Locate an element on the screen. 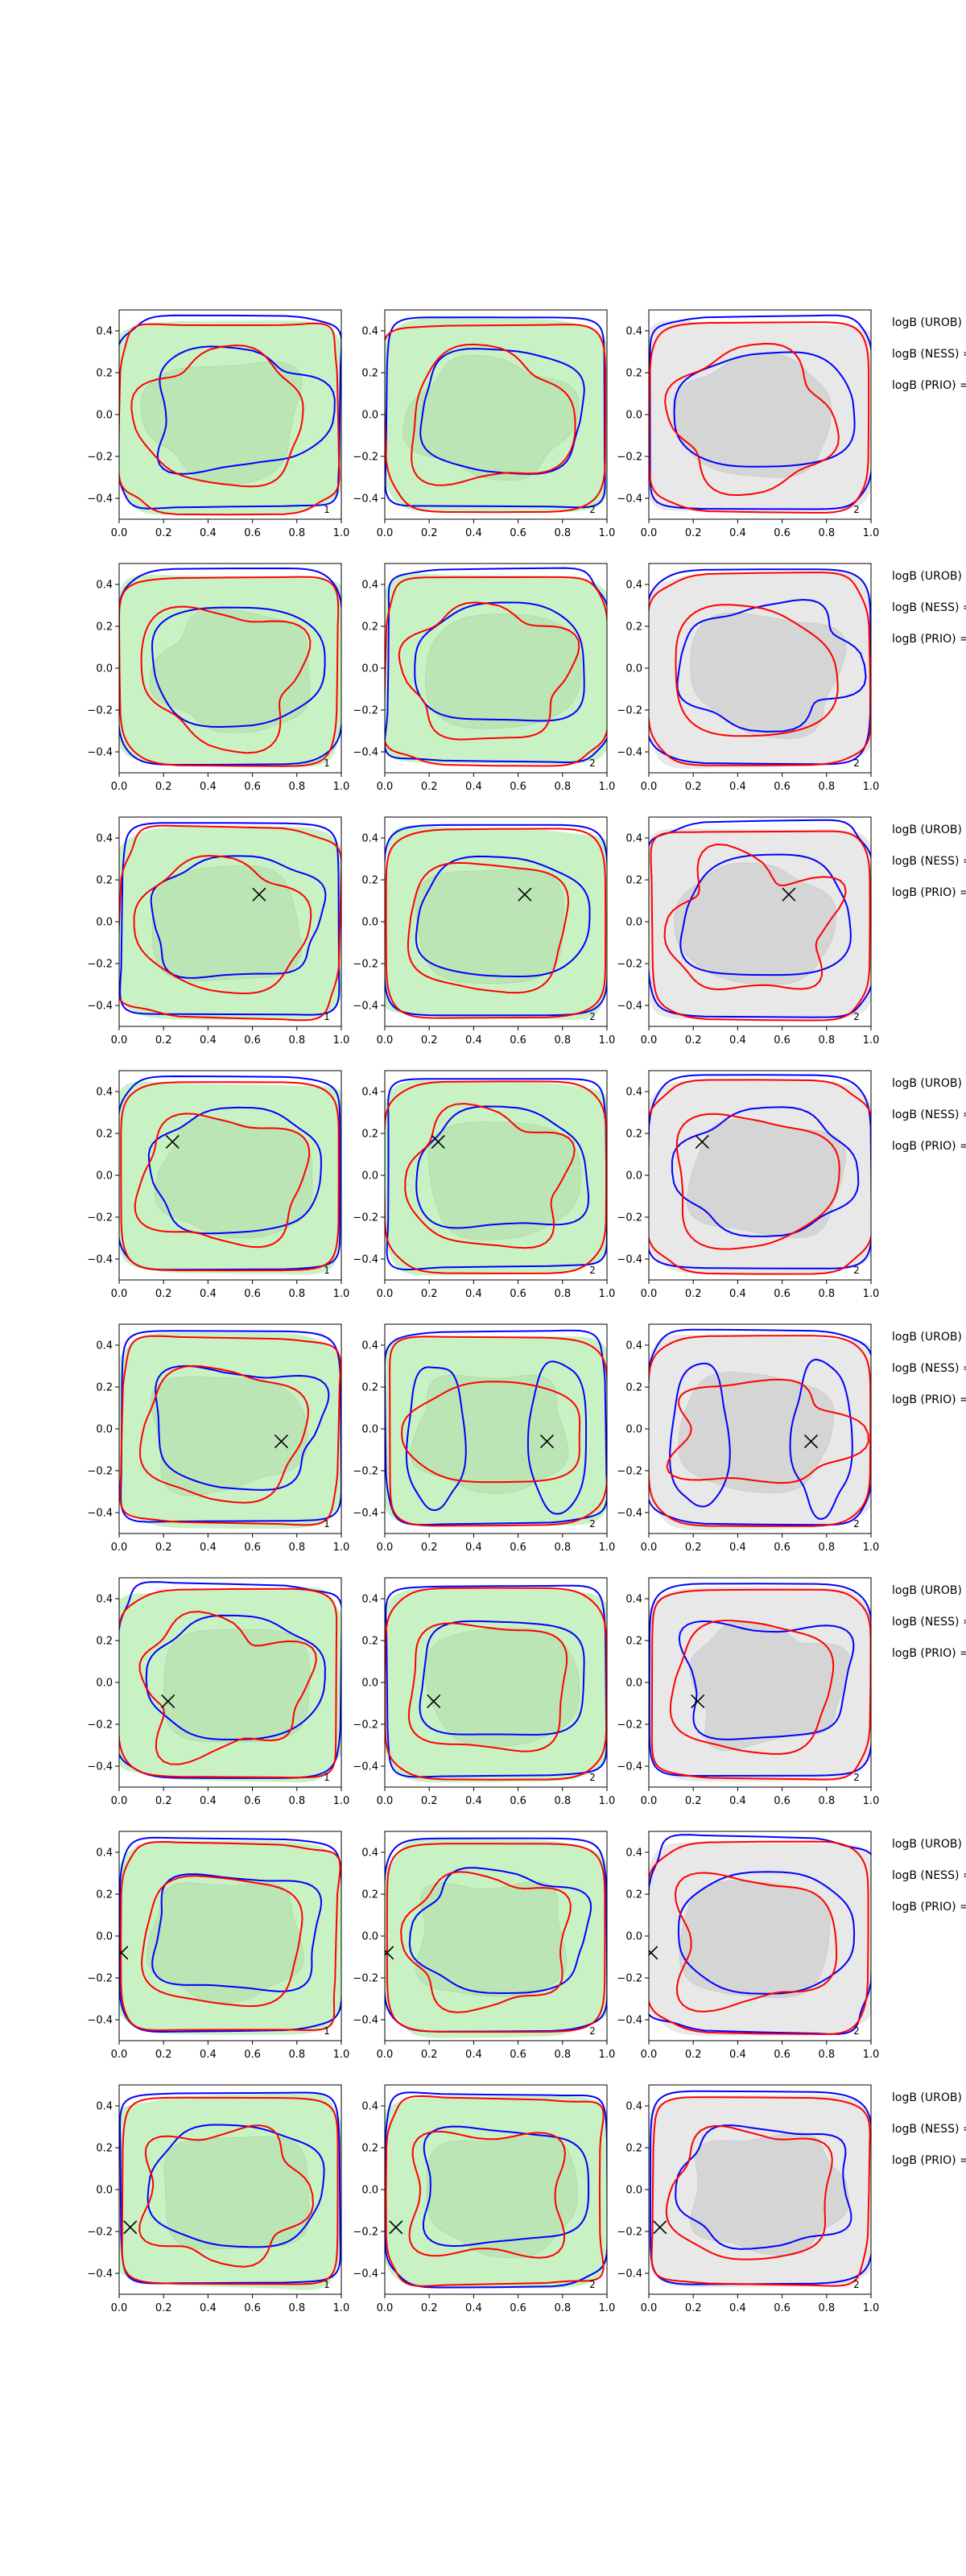 The width and height of the screenshot is (966, 2576). logb-annotation: logB (PRIO) = is located at coordinates (929, 1146).